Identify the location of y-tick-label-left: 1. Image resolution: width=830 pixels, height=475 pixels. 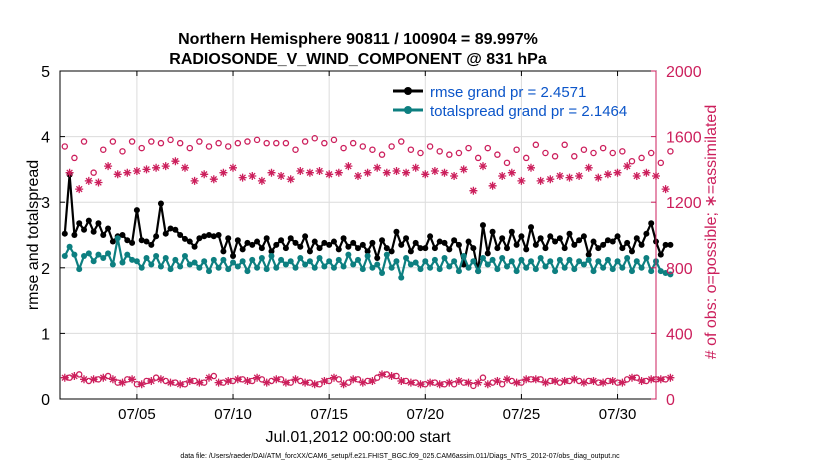
(45, 334).